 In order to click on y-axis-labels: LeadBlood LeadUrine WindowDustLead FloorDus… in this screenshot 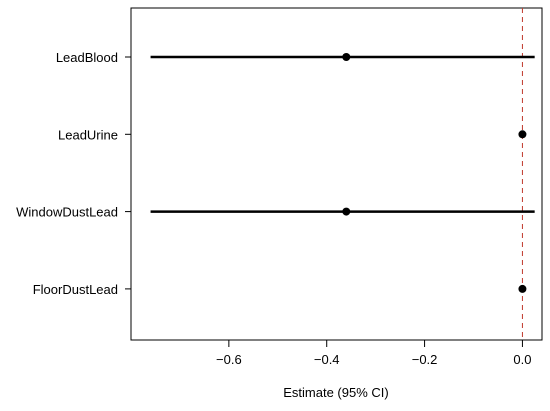, I will do `click(73, 173)`.